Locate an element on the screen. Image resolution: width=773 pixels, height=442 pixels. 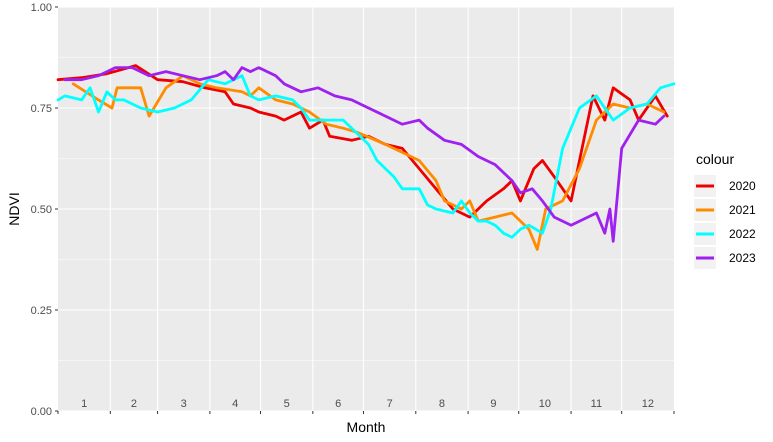
month-label: 12 is located at coordinates (648, 404).